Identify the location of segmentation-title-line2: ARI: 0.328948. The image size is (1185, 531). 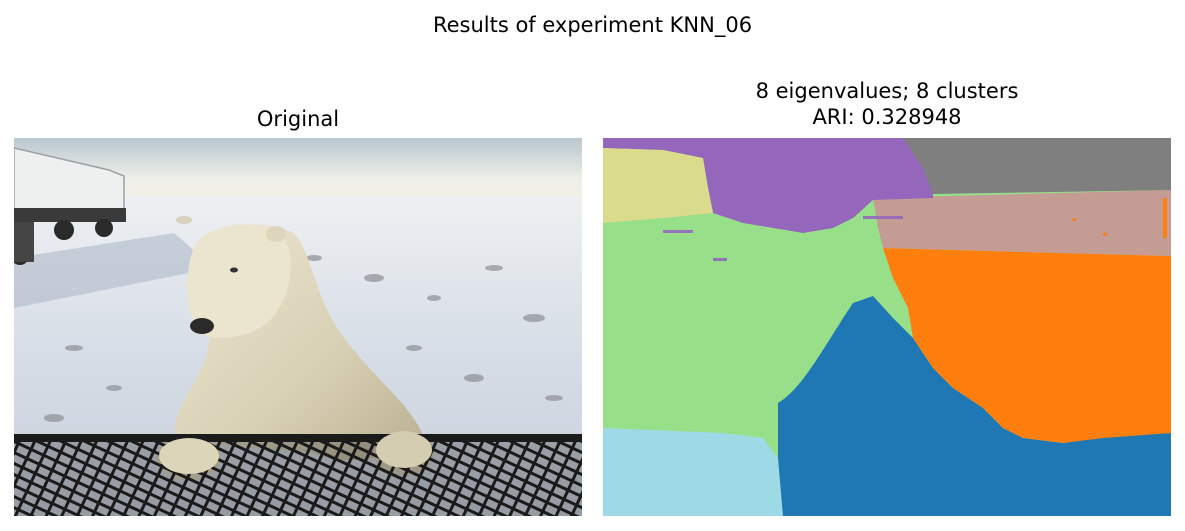
(887, 117).